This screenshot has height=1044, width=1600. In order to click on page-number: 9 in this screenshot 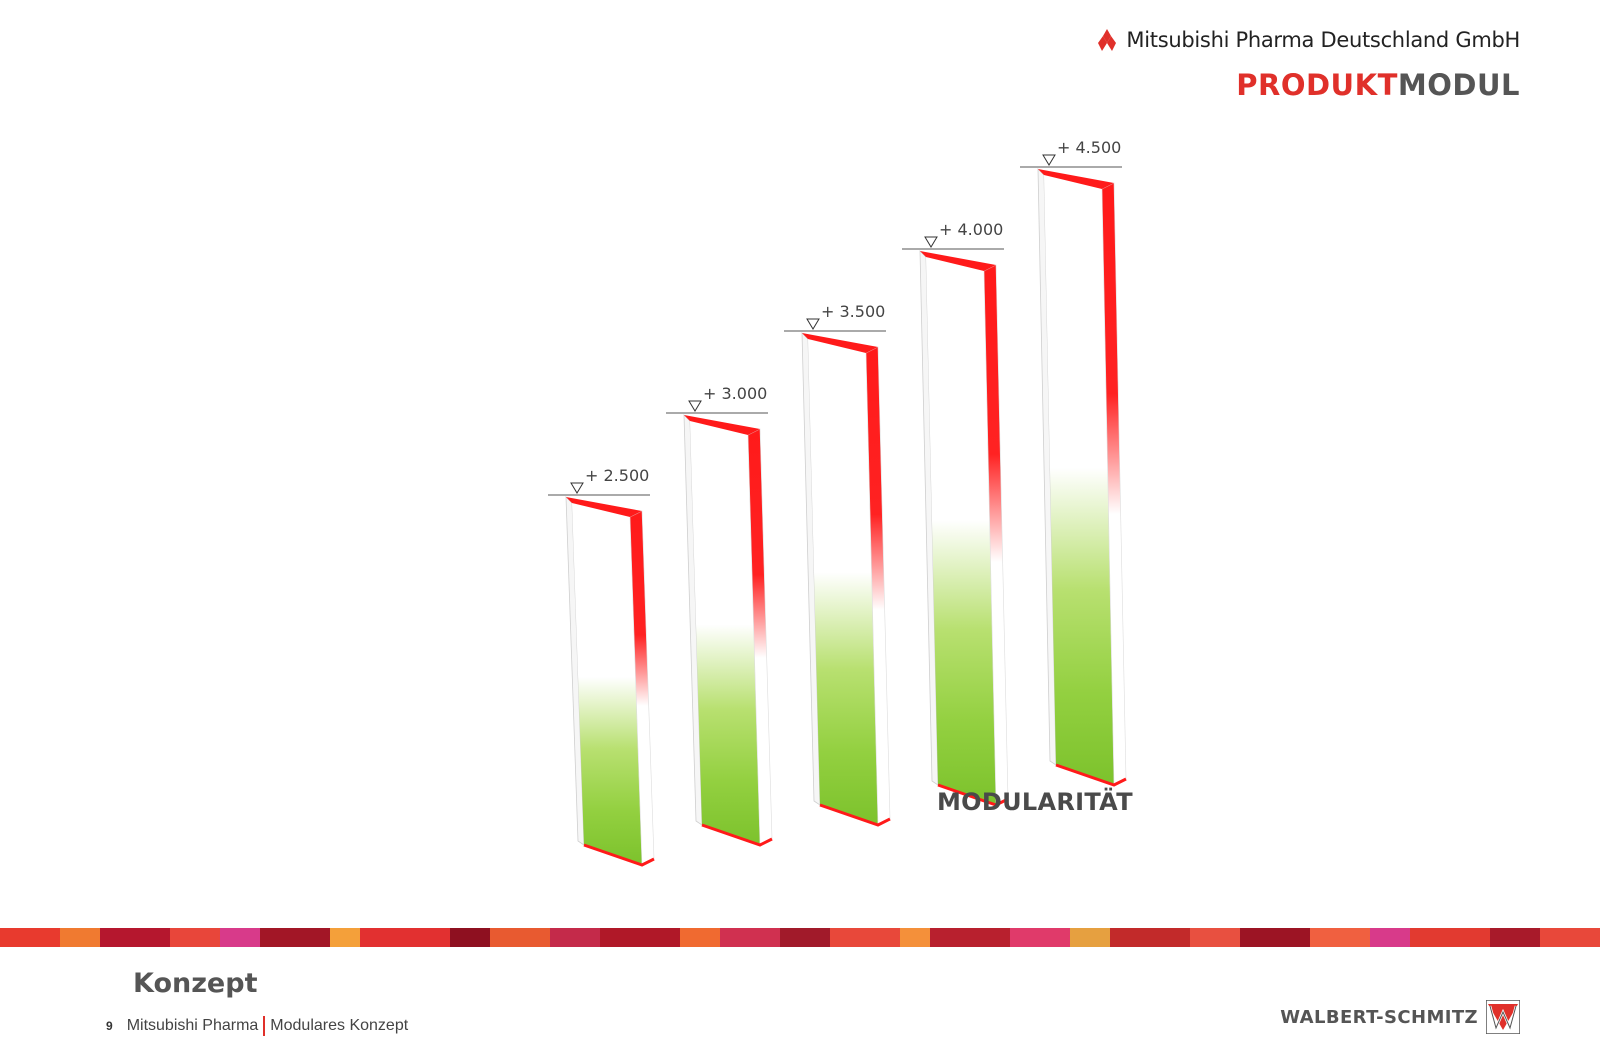, I will do `click(109, 1026)`.